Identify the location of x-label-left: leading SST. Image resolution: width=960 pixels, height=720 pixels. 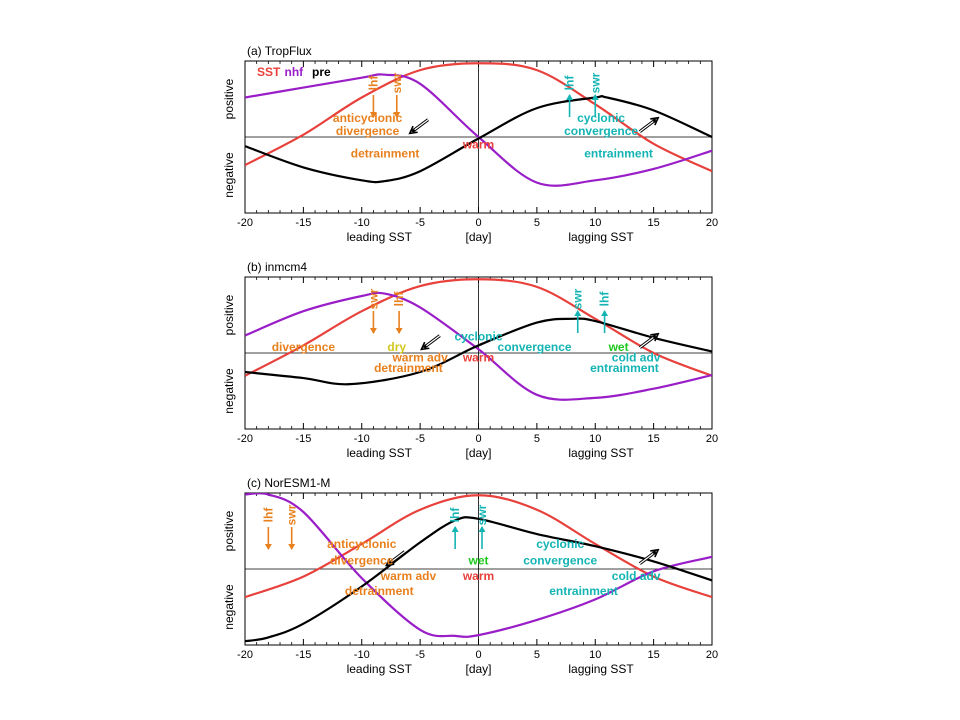
(380, 453).